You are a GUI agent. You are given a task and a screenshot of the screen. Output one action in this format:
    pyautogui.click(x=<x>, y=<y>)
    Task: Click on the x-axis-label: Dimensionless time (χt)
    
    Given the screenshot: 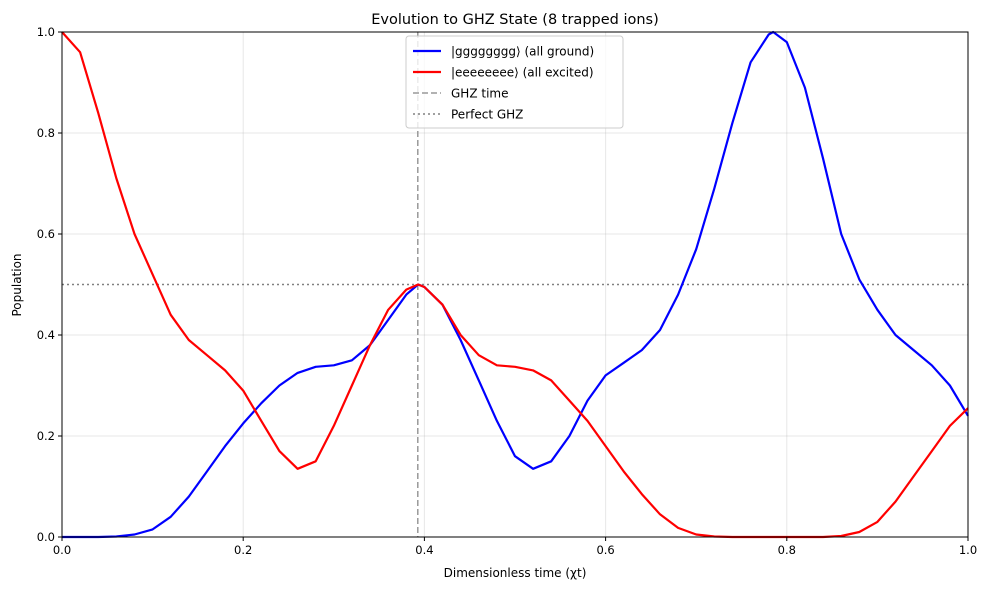 What is the action you would take?
    pyautogui.click(x=515, y=573)
    